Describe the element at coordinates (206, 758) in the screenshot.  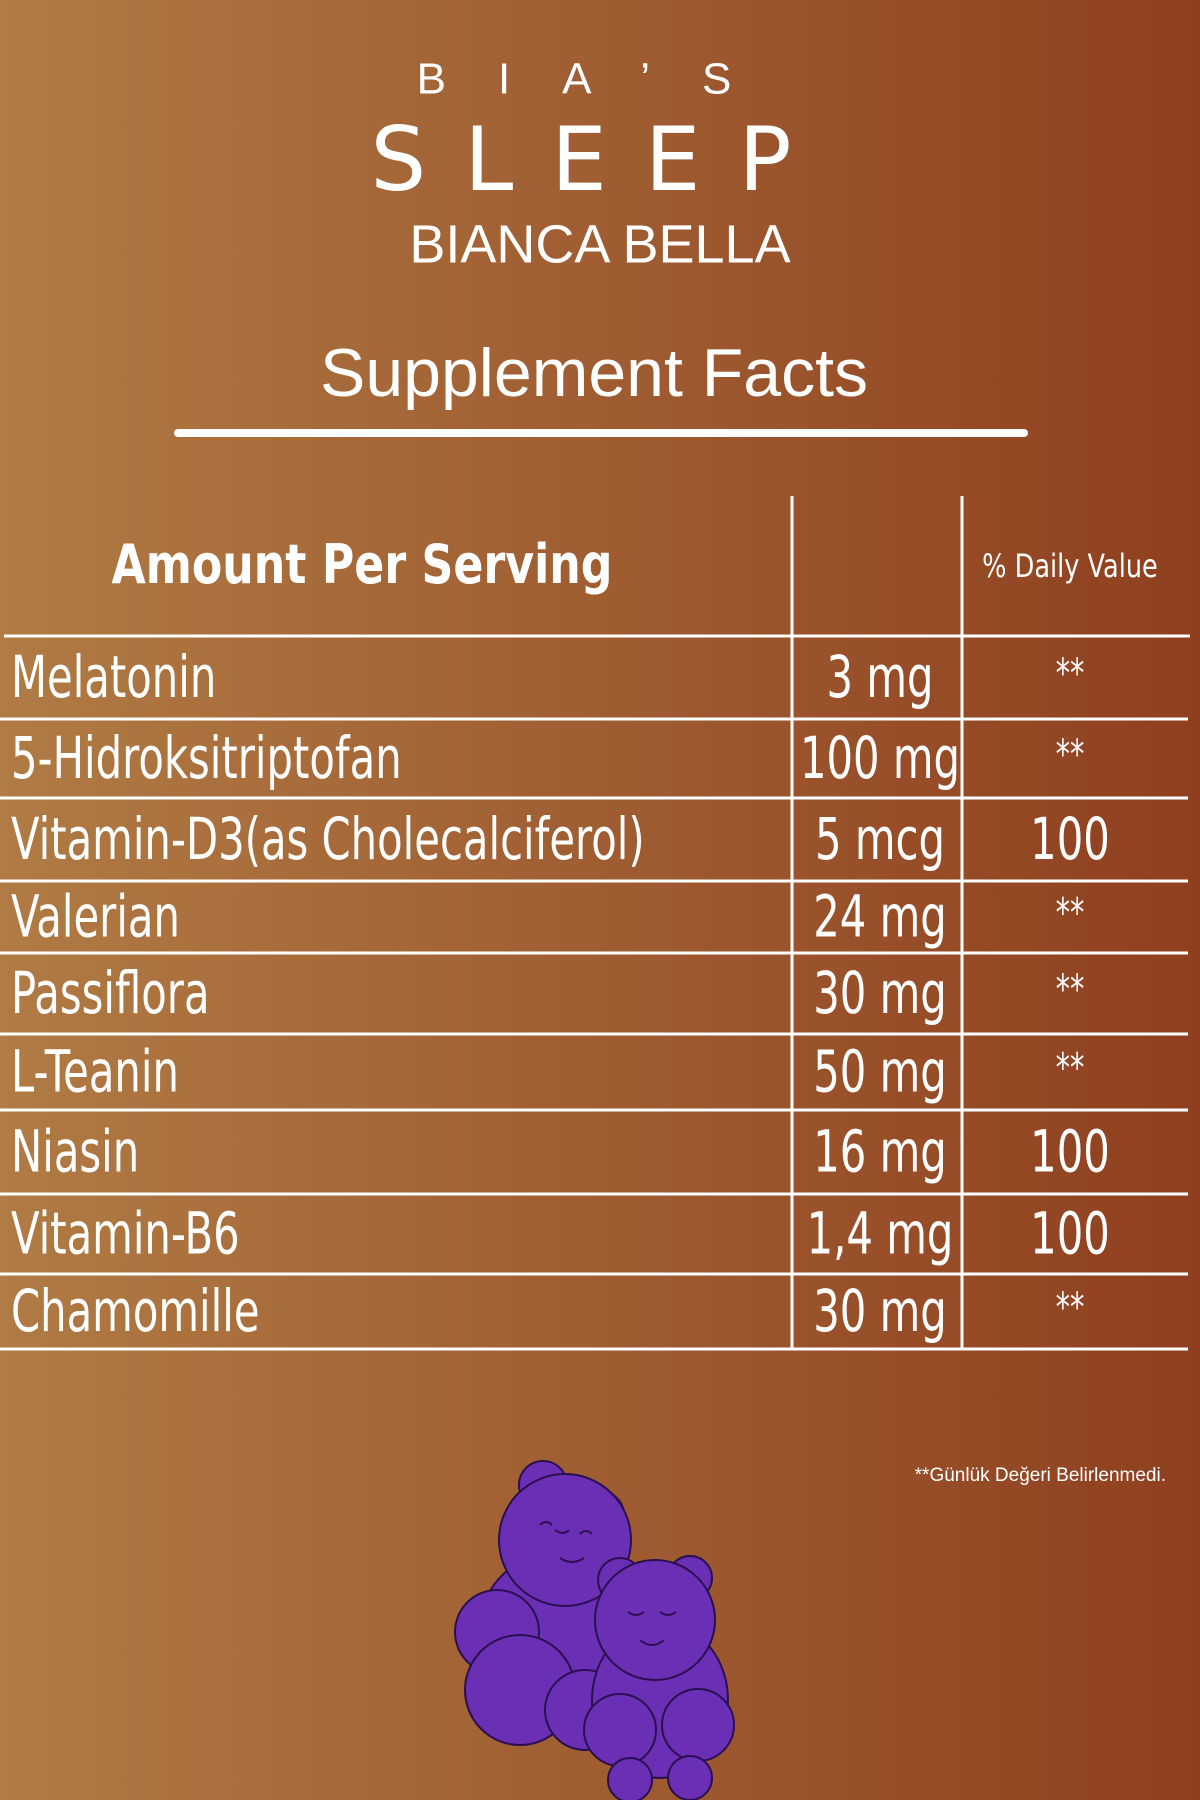
I see `ingredient-name: 5-Hidroksitriptofan` at that location.